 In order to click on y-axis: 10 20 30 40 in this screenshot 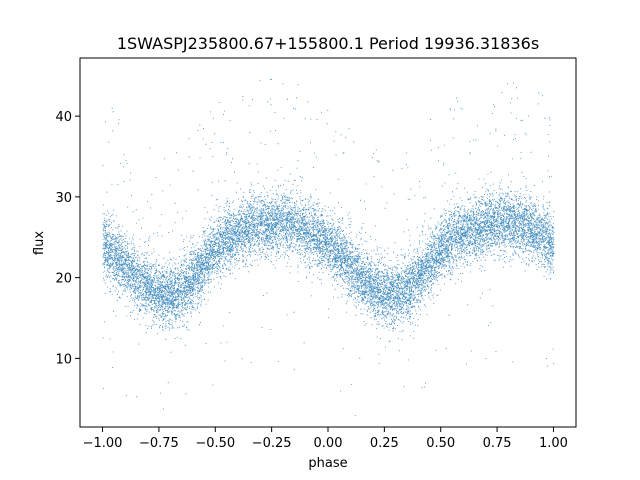, I will do `click(67, 238)`.